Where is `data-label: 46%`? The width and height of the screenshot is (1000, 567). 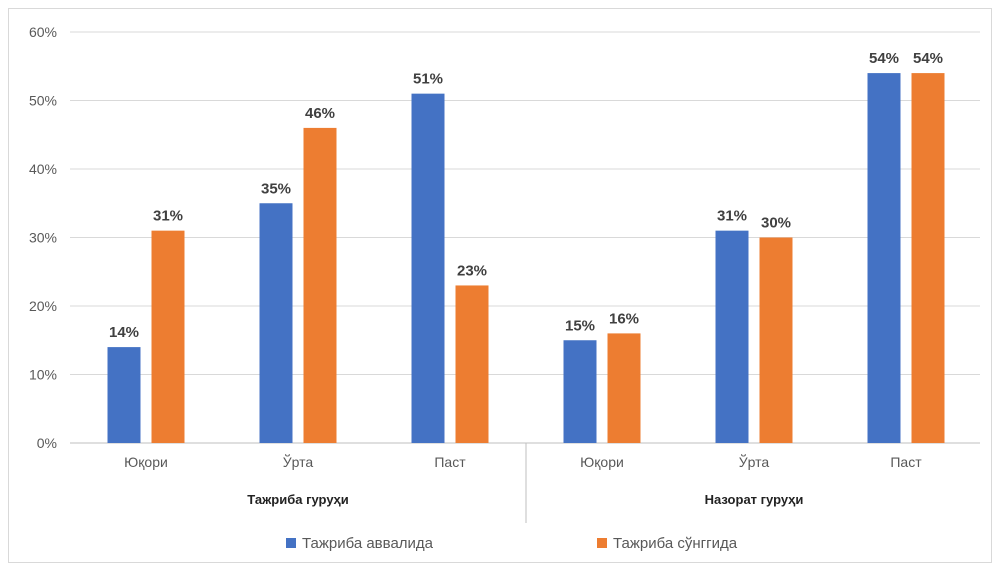
data-label: 46% is located at coordinates (320, 113).